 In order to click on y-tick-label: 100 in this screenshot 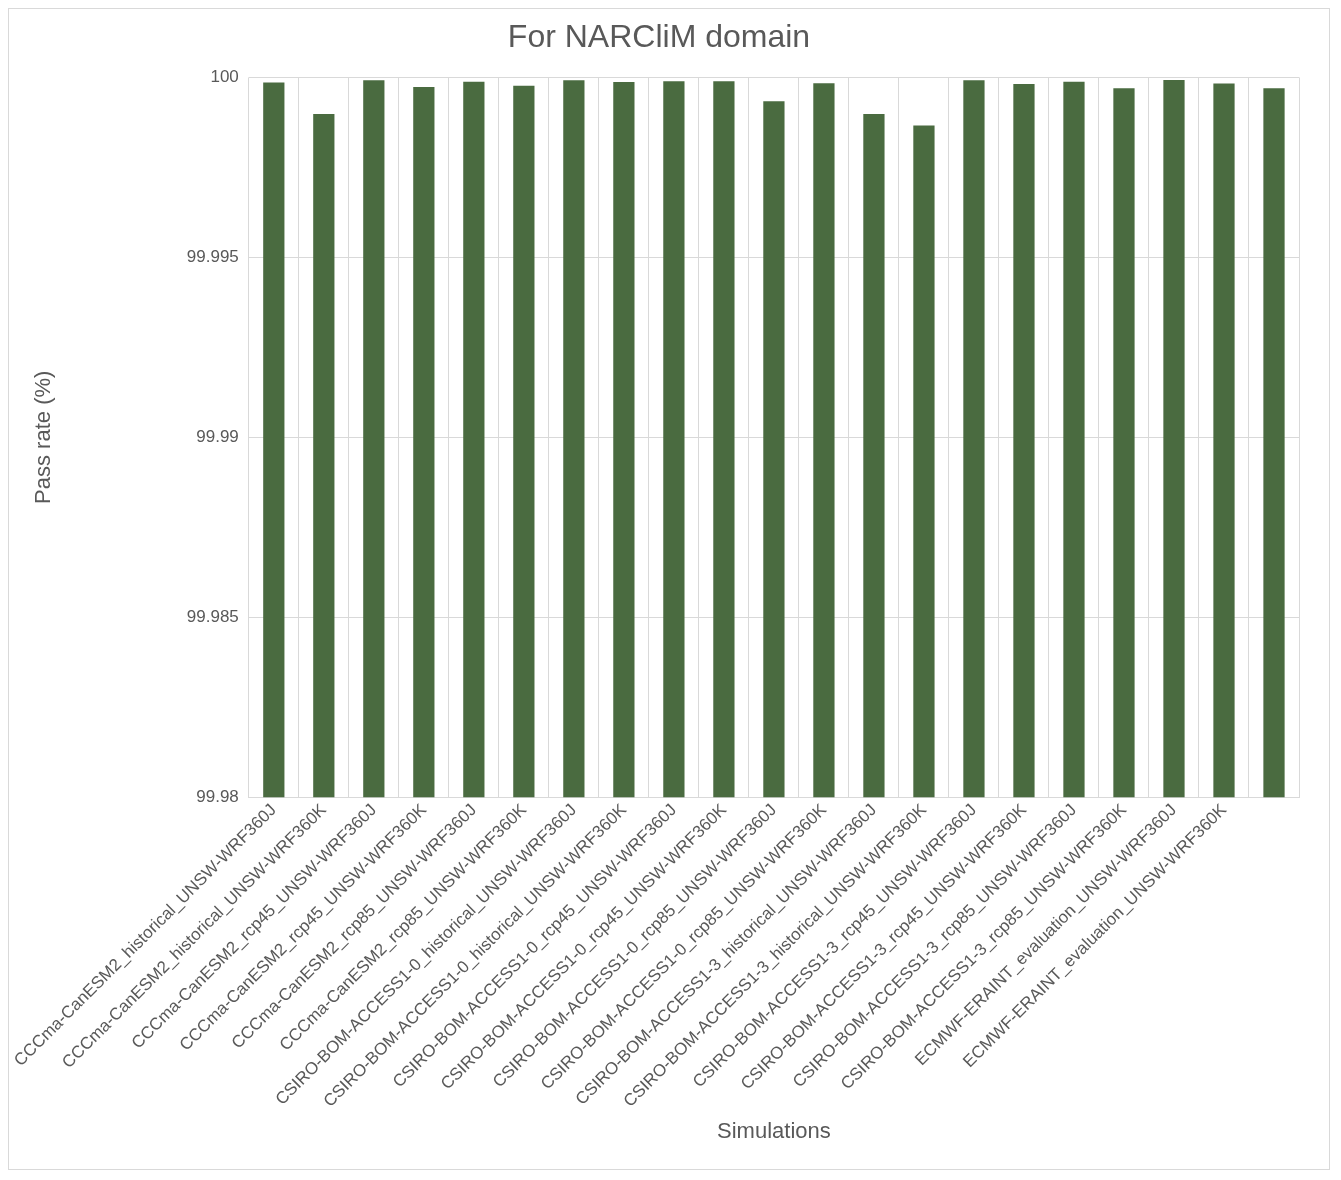, I will do `click(224, 77)`.